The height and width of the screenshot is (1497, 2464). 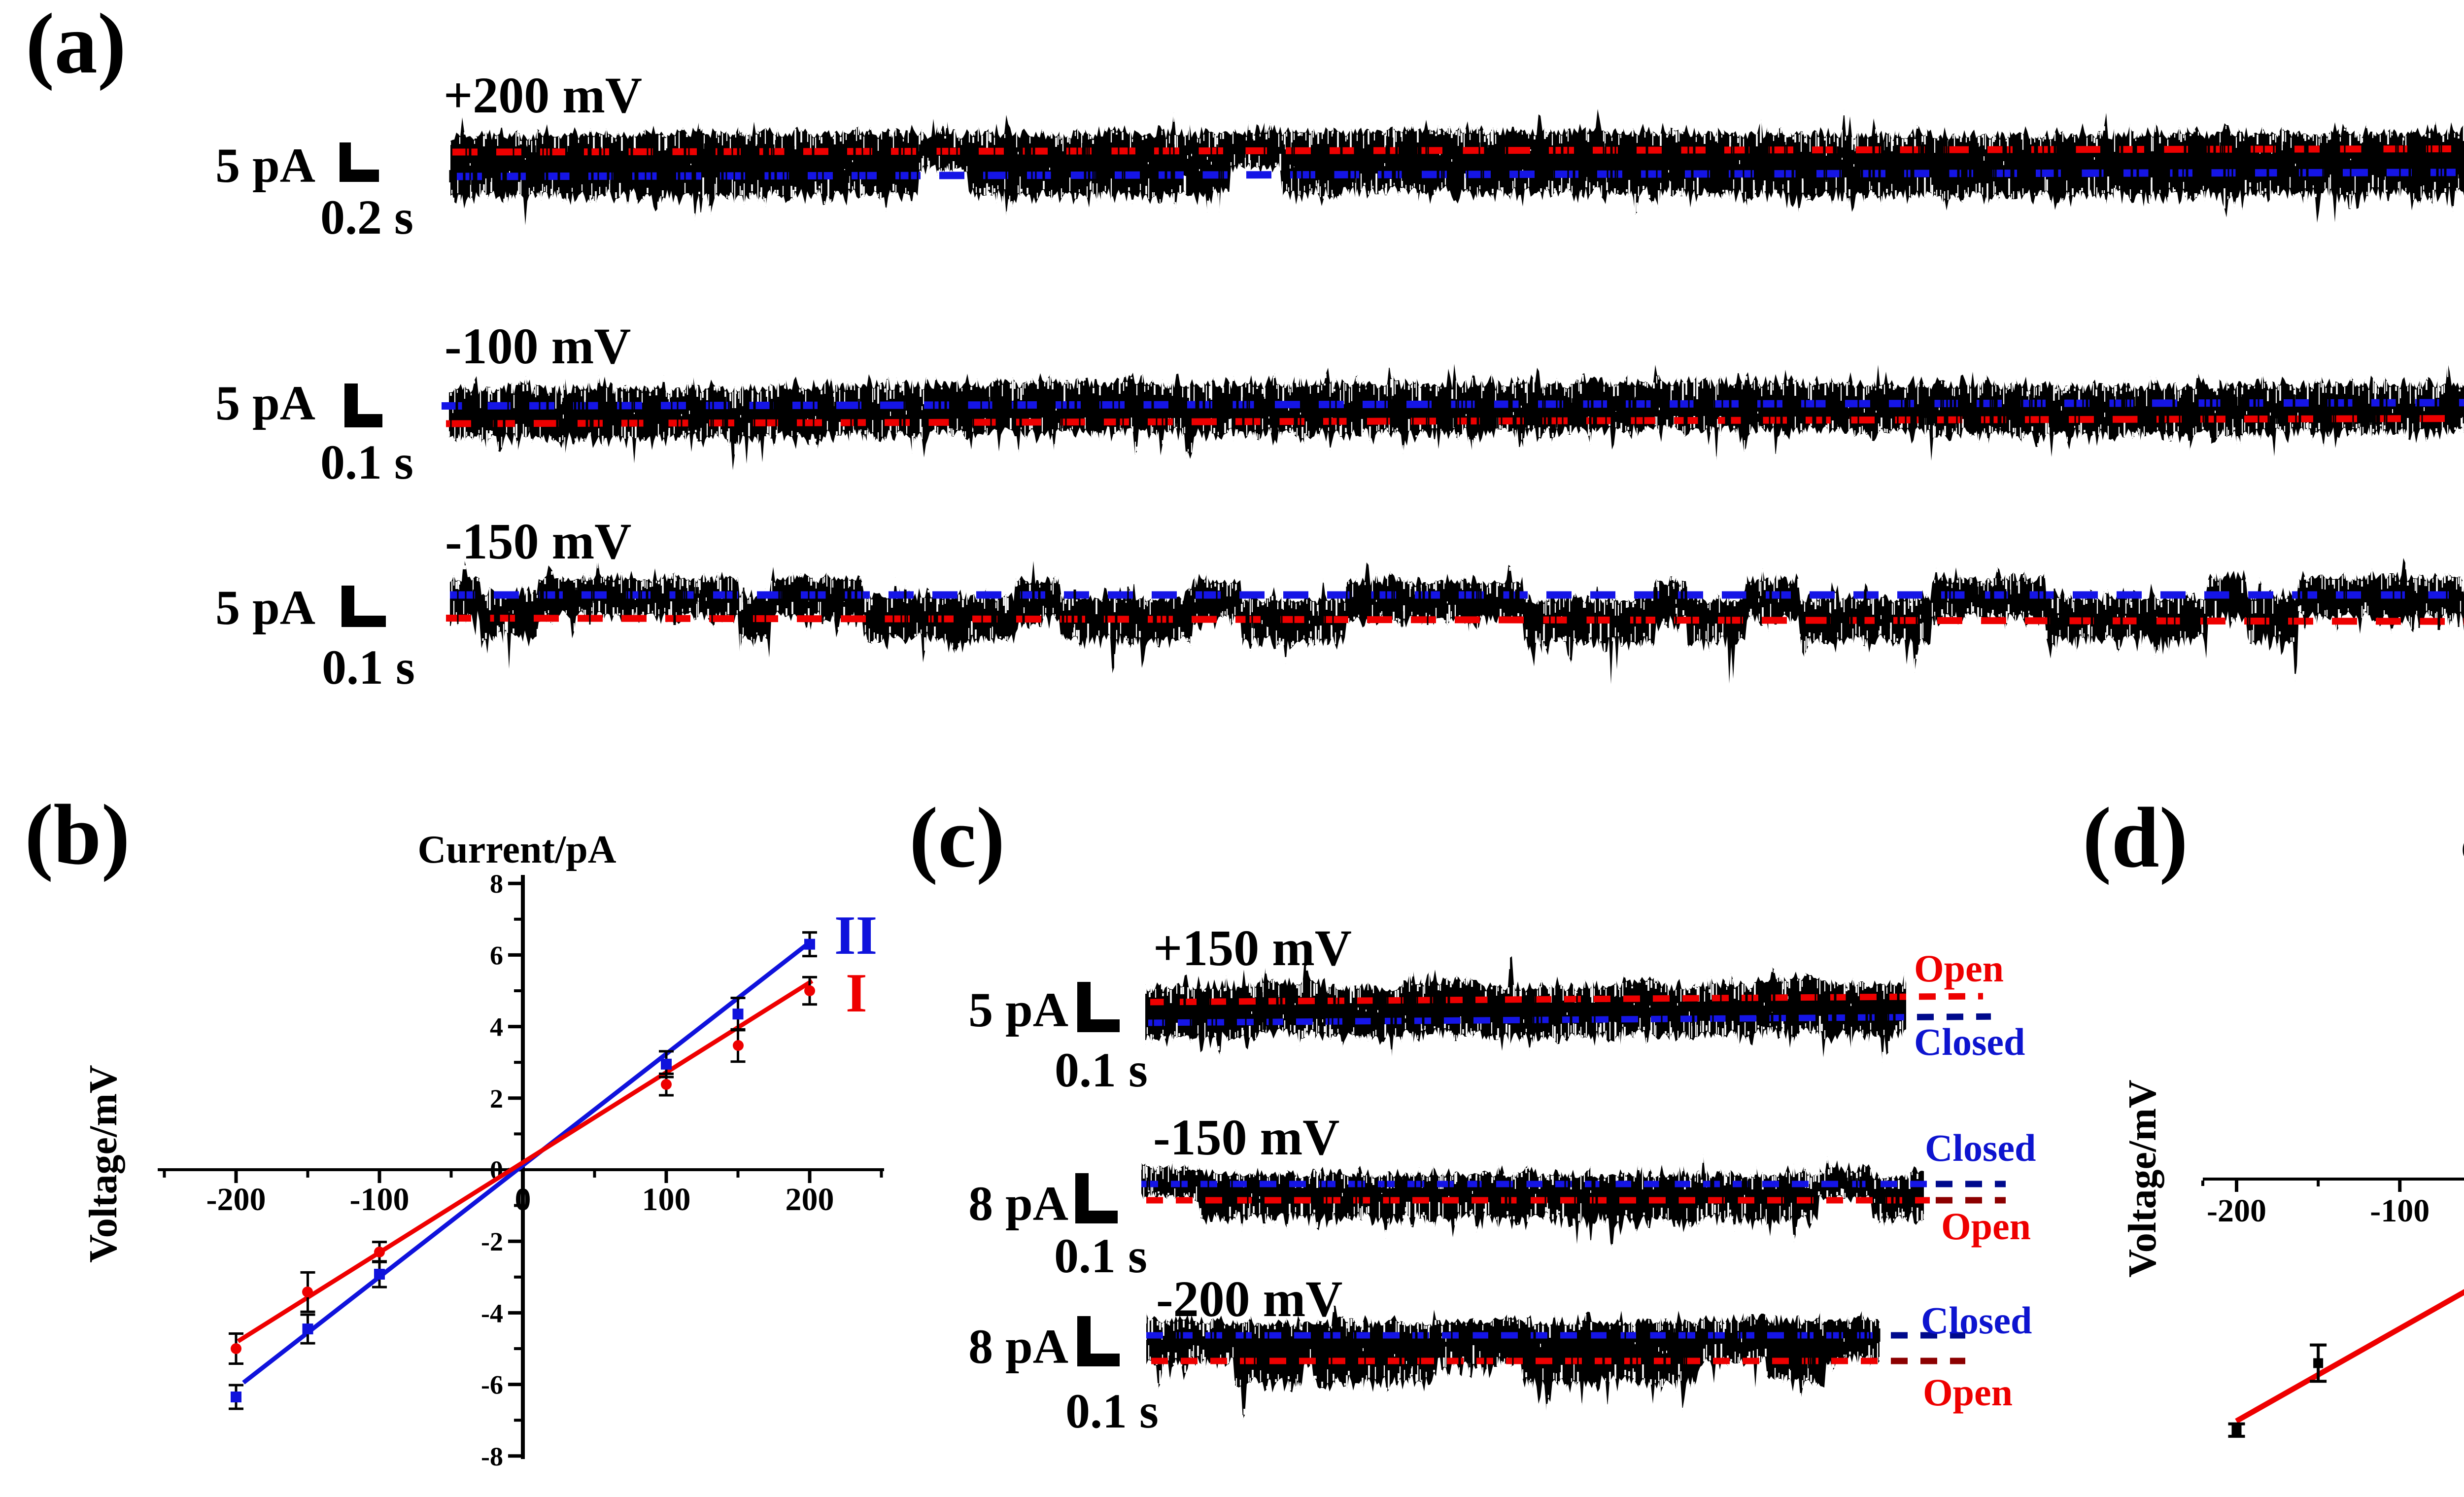 What do you see at coordinates (492, 1241) in the screenshot?
I see `svg-text: -2` at bounding box center [492, 1241].